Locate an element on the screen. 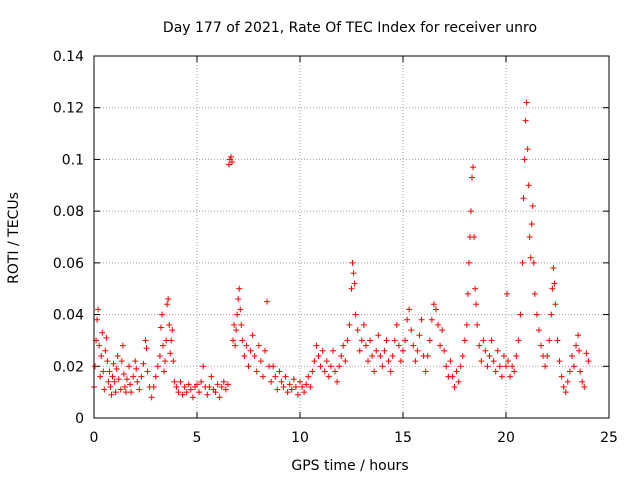 The width and height of the screenshot is (640, 480). y-tick-label: 0.04 is located at coordinates (68, 316).